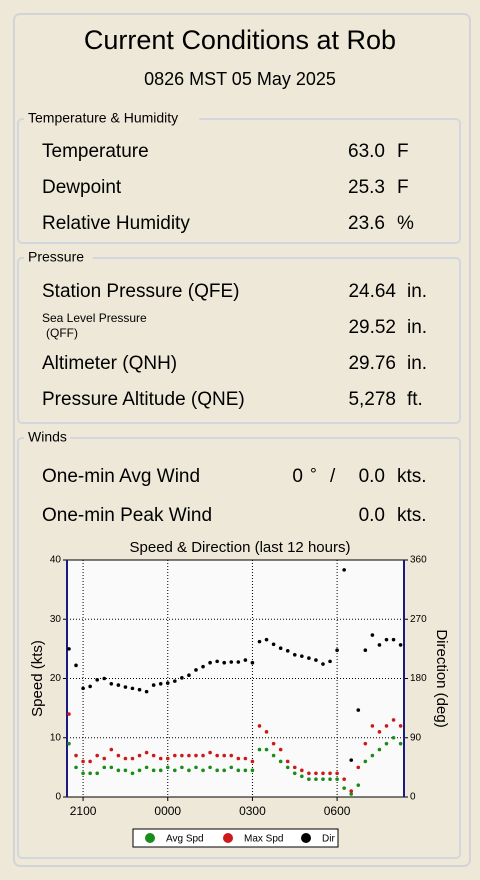 The width and height of the screenshot is (480, 880). What do you see at coordinates (416, 737) in the screenshot?
I see `y2-tick-label: 90` at bounding box center [416, 737].